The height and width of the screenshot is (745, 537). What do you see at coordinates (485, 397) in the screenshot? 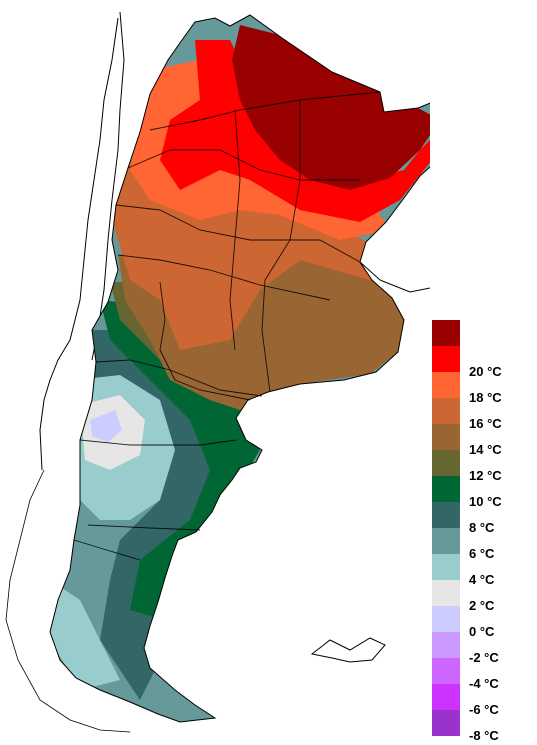
I see `legend-label: 18 °C` at bounding box center [485, 397].